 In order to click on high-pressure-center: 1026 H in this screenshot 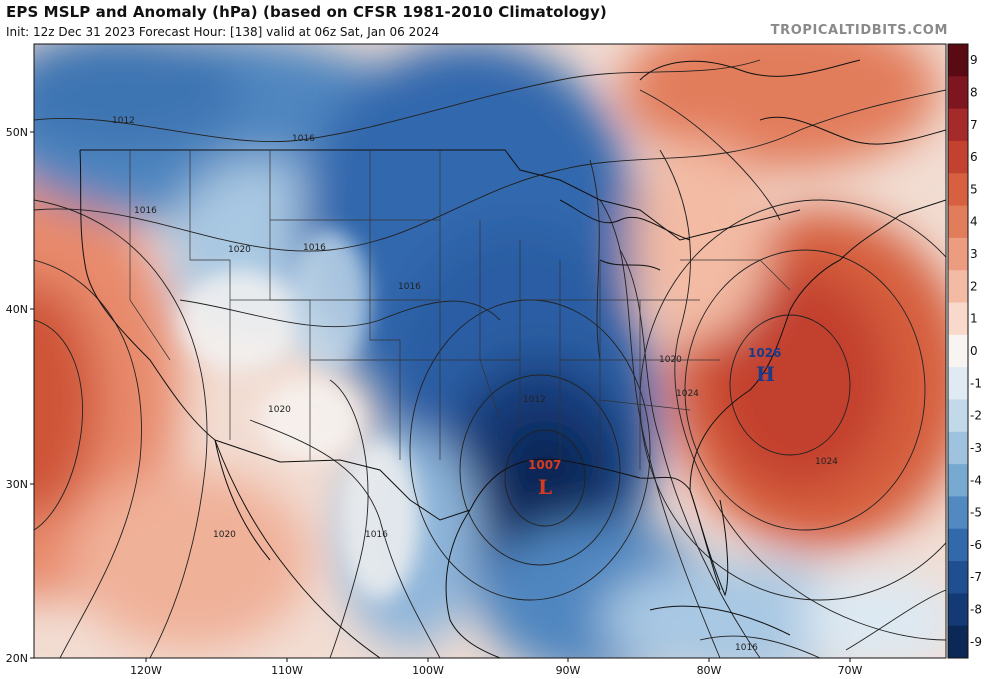, I will do `click(764, 366)`.